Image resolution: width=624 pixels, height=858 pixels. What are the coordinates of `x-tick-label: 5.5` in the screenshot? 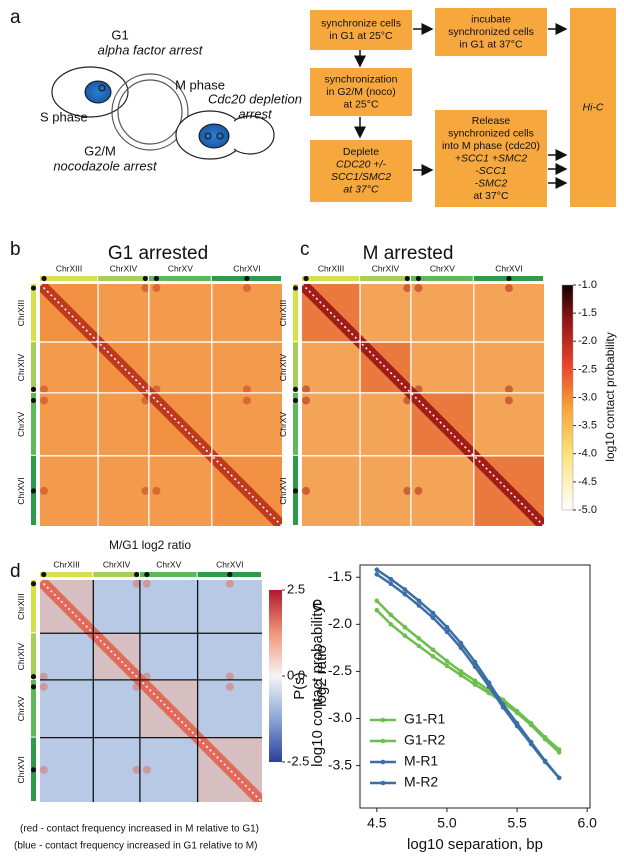 It's located at (517, 823).